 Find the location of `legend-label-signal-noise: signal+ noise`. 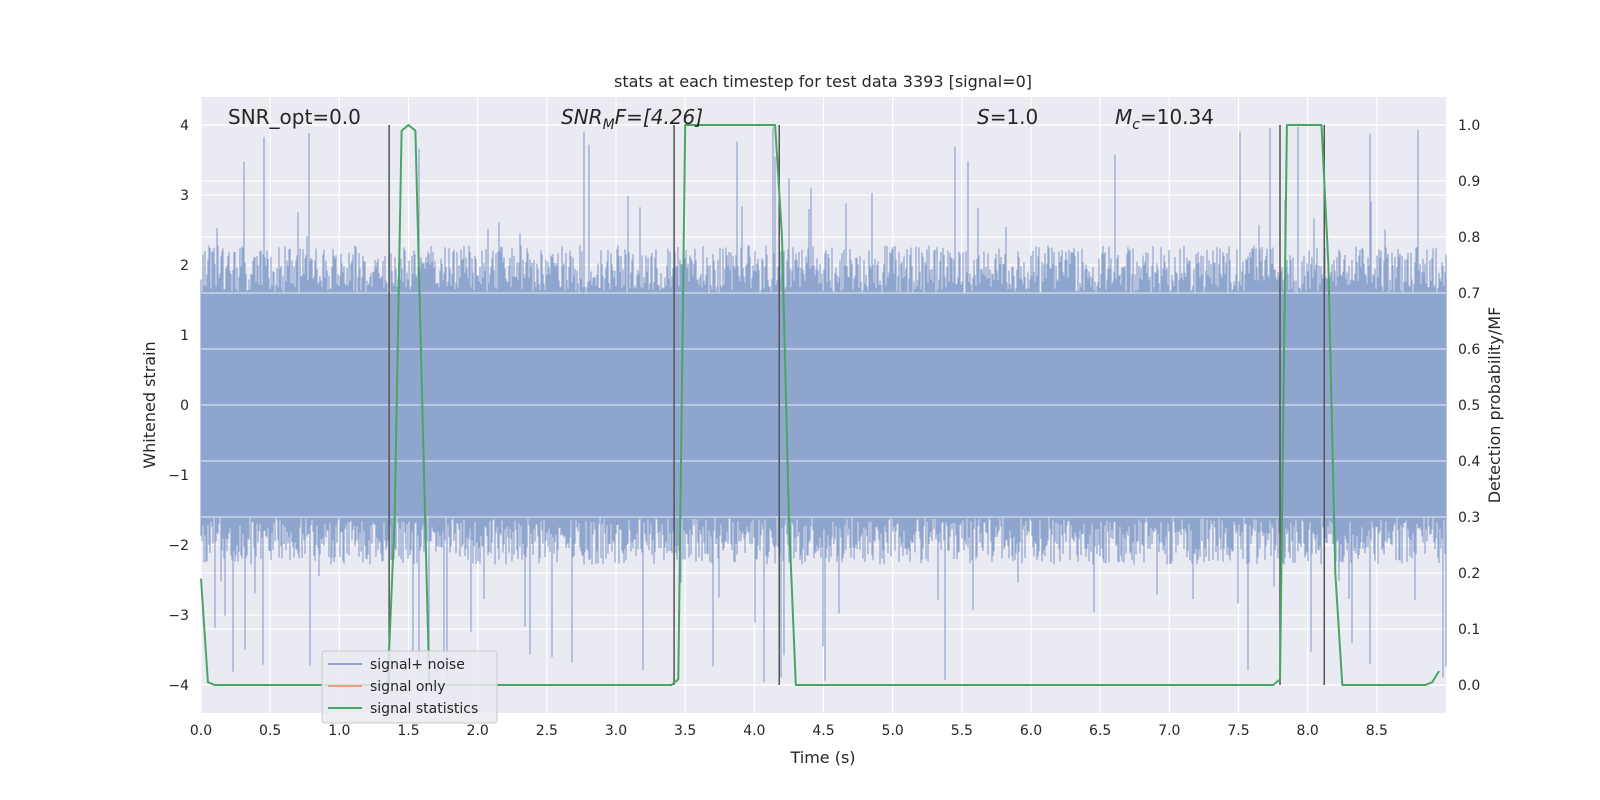

legend-label-signal-noise: signal+ noise is located at coordinates (417, 665).